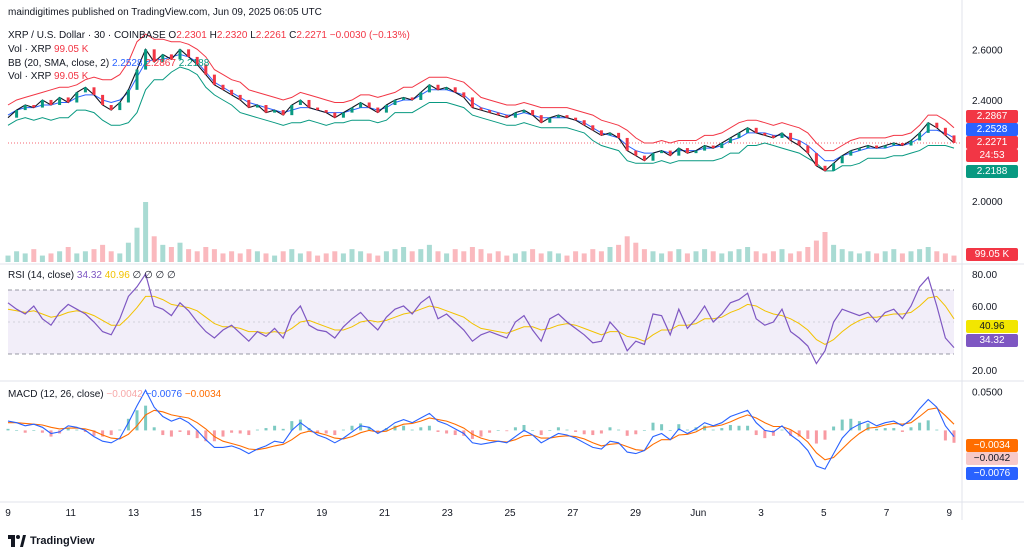 The height and width of the screenshot is (553, 1024). Describe the element at coordinates (992, 326) in the screenshot. I see `rsi-badge: 40.96` at that location.